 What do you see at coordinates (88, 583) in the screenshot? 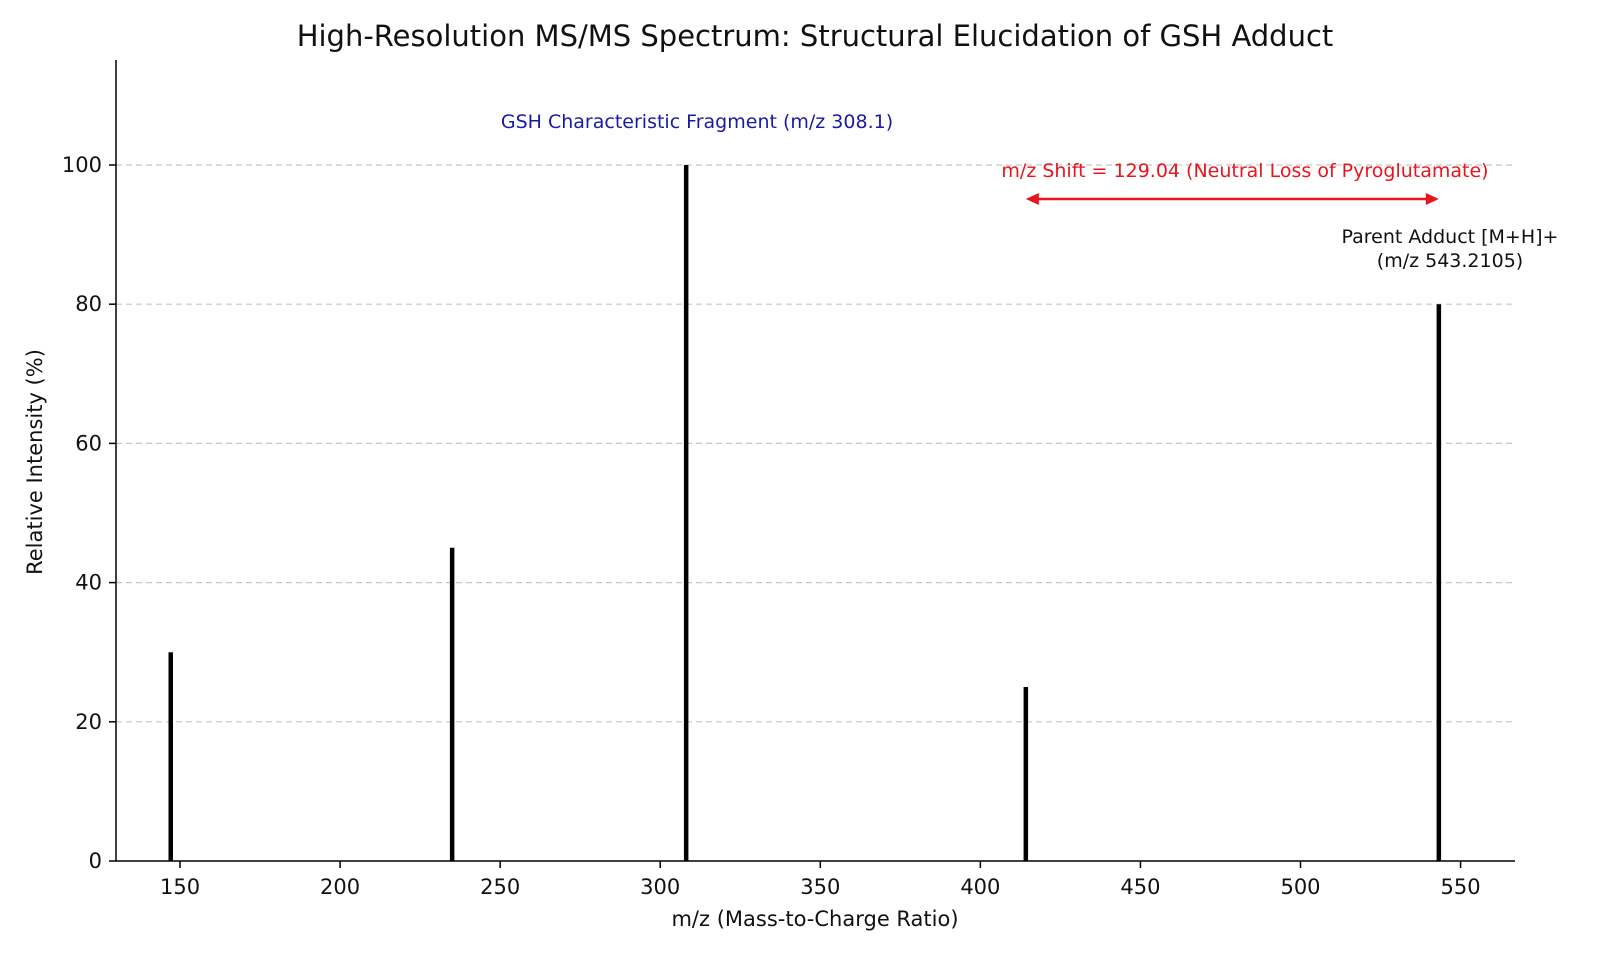
I see `y-tick-label: 40` at bounding box center [88, 583].